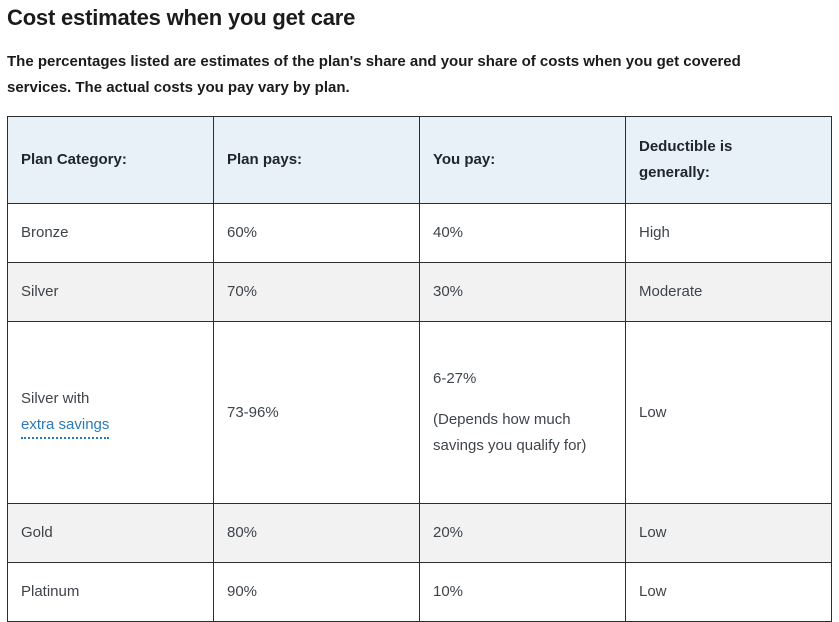  I want to click on silver-with-text: Silver with, so click(55, 398).